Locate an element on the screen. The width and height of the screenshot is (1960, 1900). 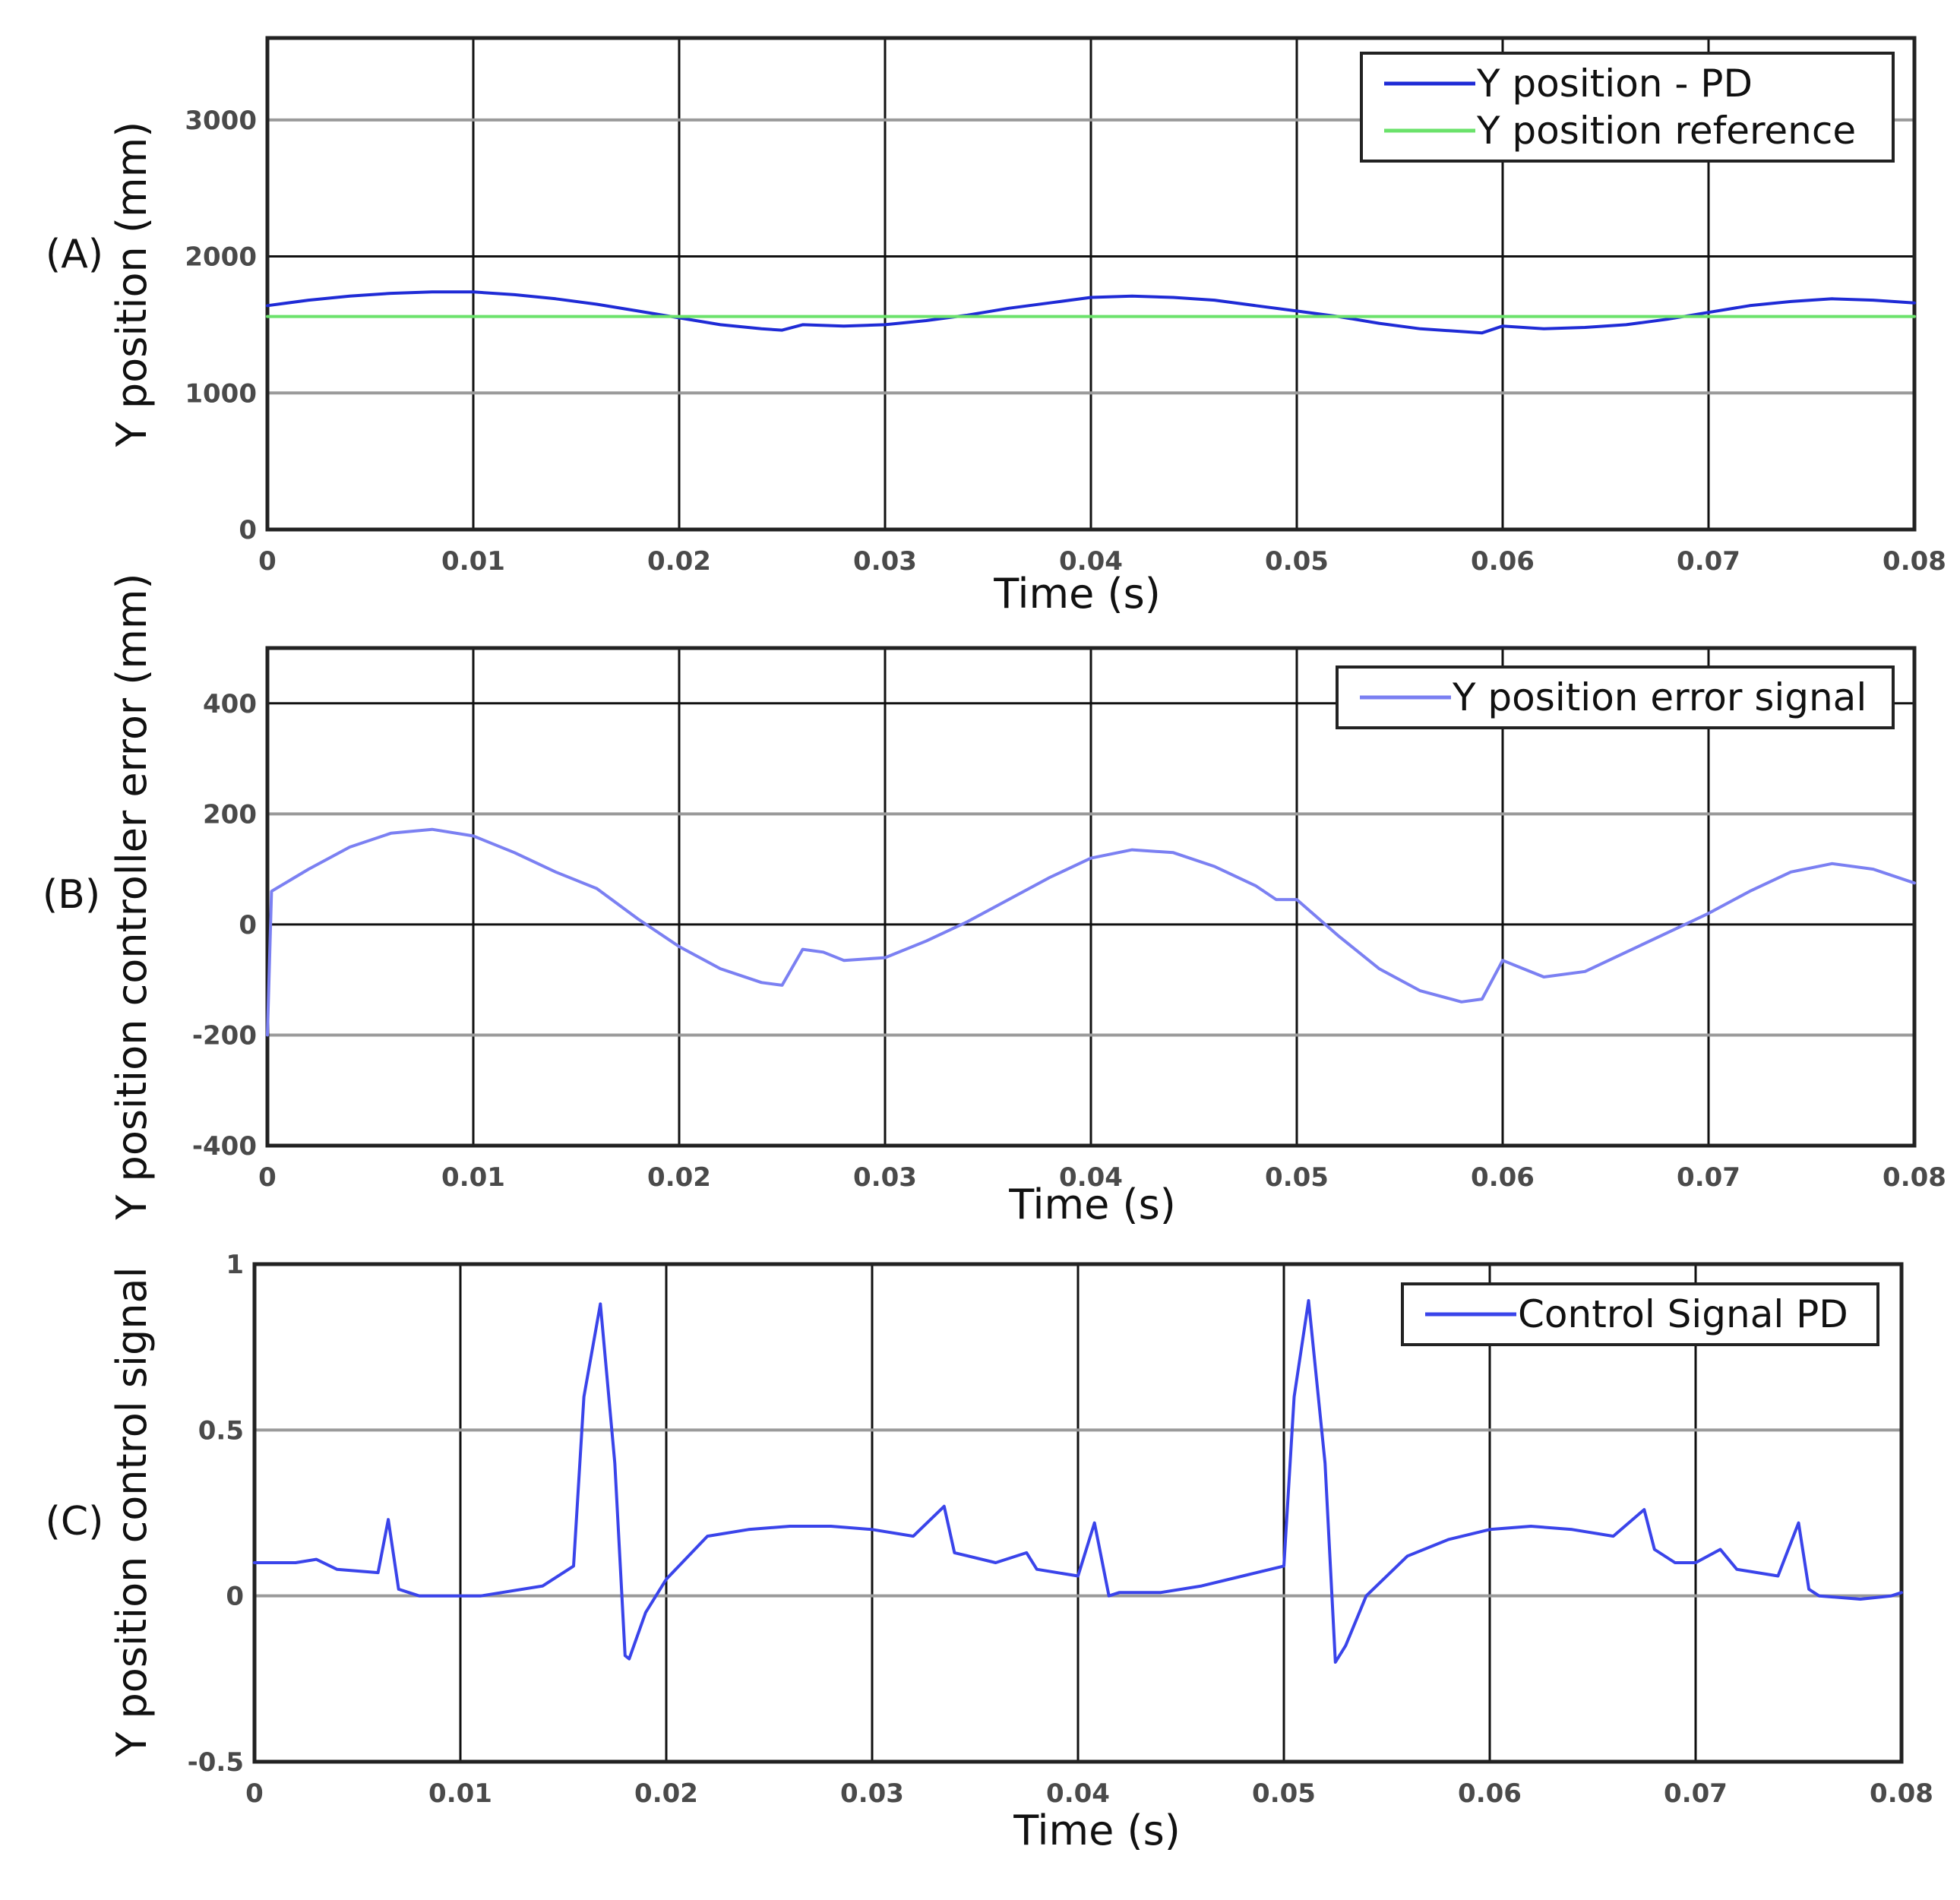
y-tick-label: 1 is located at coordinates (235, 1265).